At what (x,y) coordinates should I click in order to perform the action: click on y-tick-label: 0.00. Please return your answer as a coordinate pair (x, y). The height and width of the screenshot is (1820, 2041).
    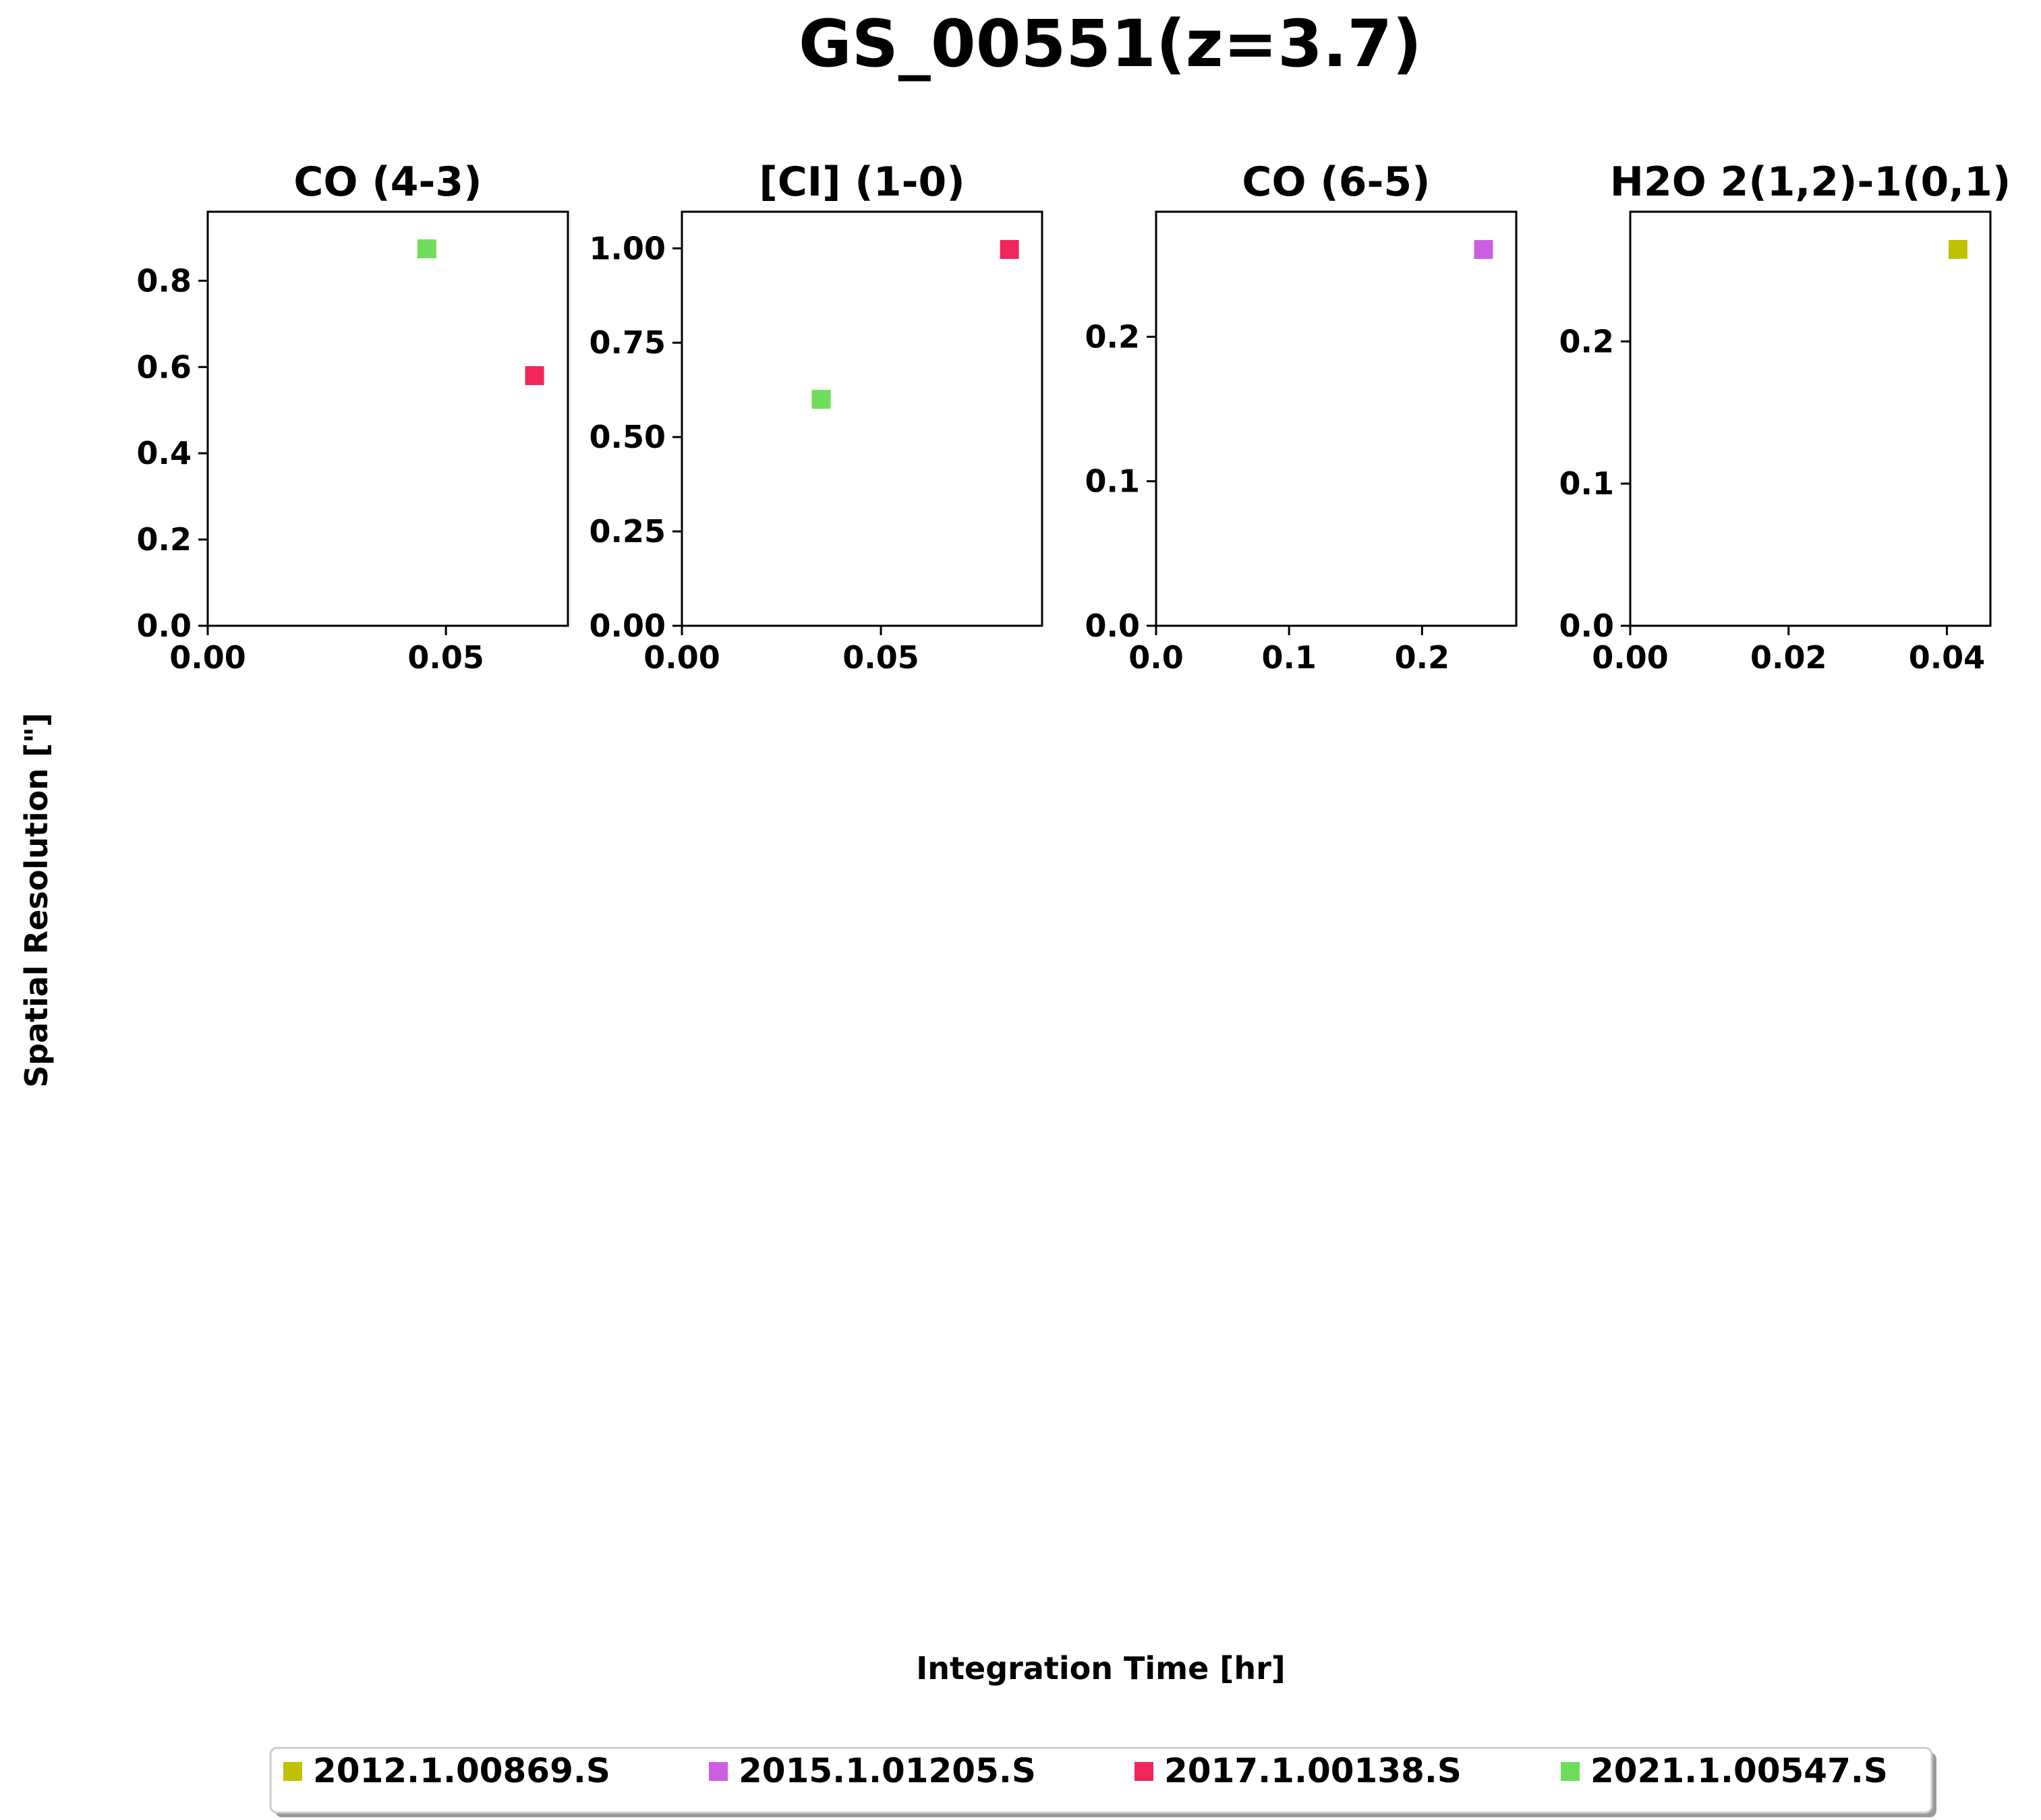
    Looking at the image, I should click on (628, 626).